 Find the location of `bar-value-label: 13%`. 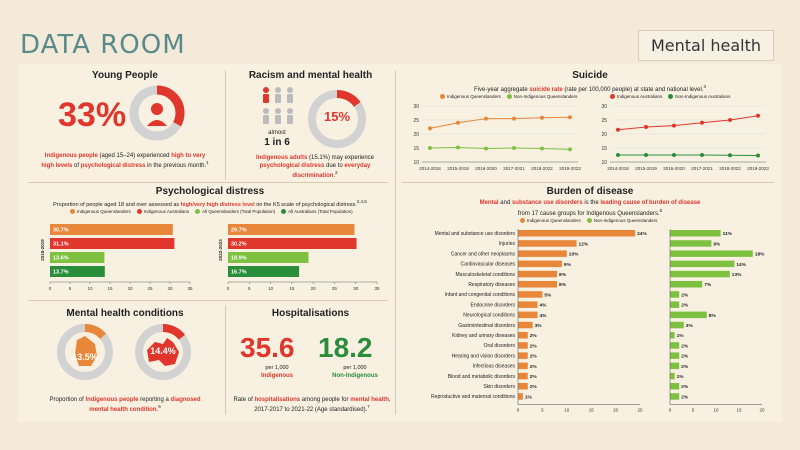

bar-value-label: 13% is located at coordinates (737, 275).